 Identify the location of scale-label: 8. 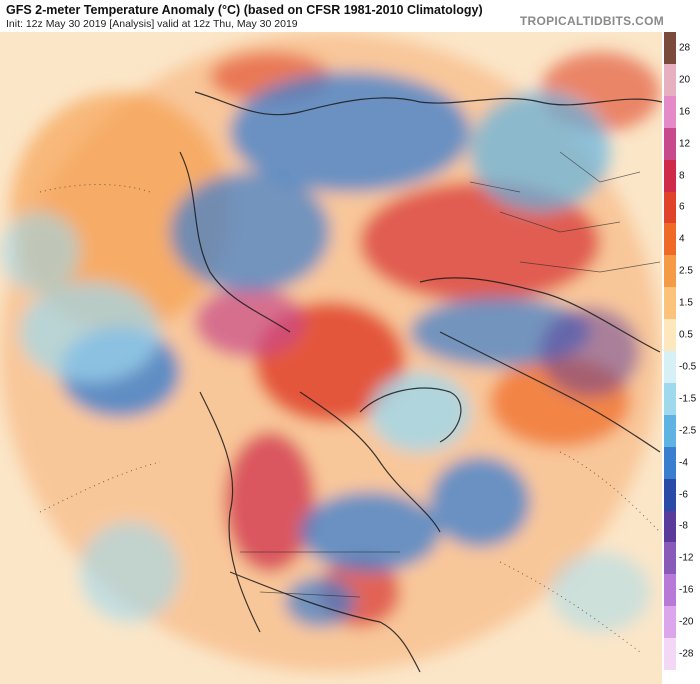
(682, 176).